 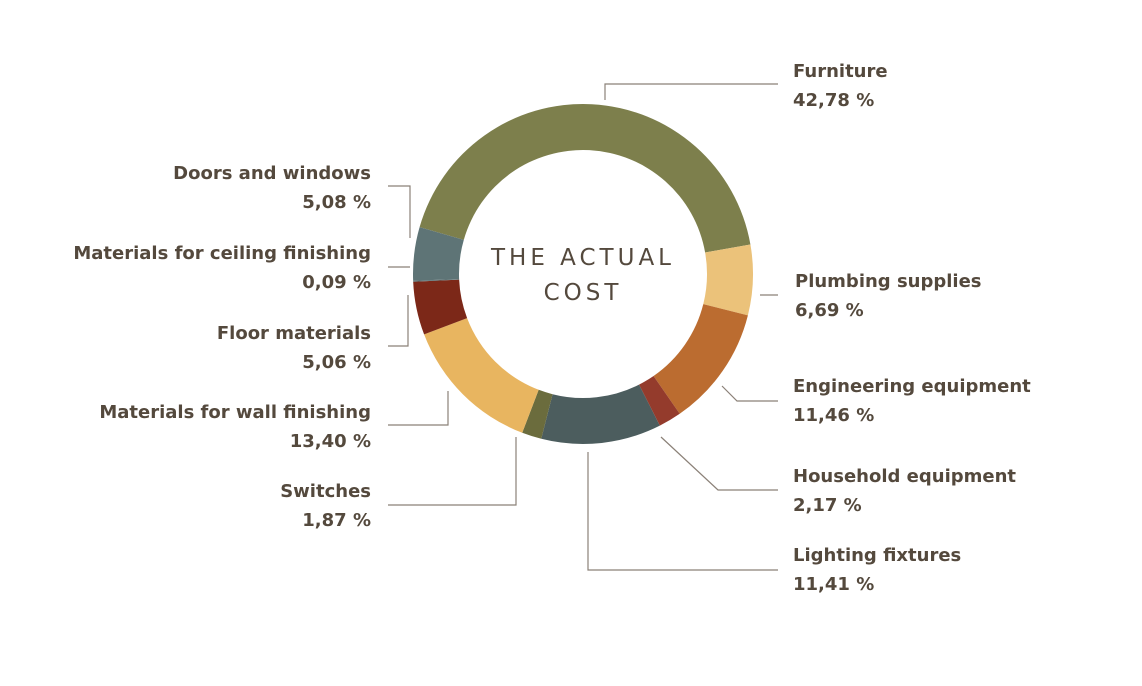 What do you see at coordinates (659, 400) in the screenshot?
I see `slice-household-equipment` at bounding box center [659, 400].